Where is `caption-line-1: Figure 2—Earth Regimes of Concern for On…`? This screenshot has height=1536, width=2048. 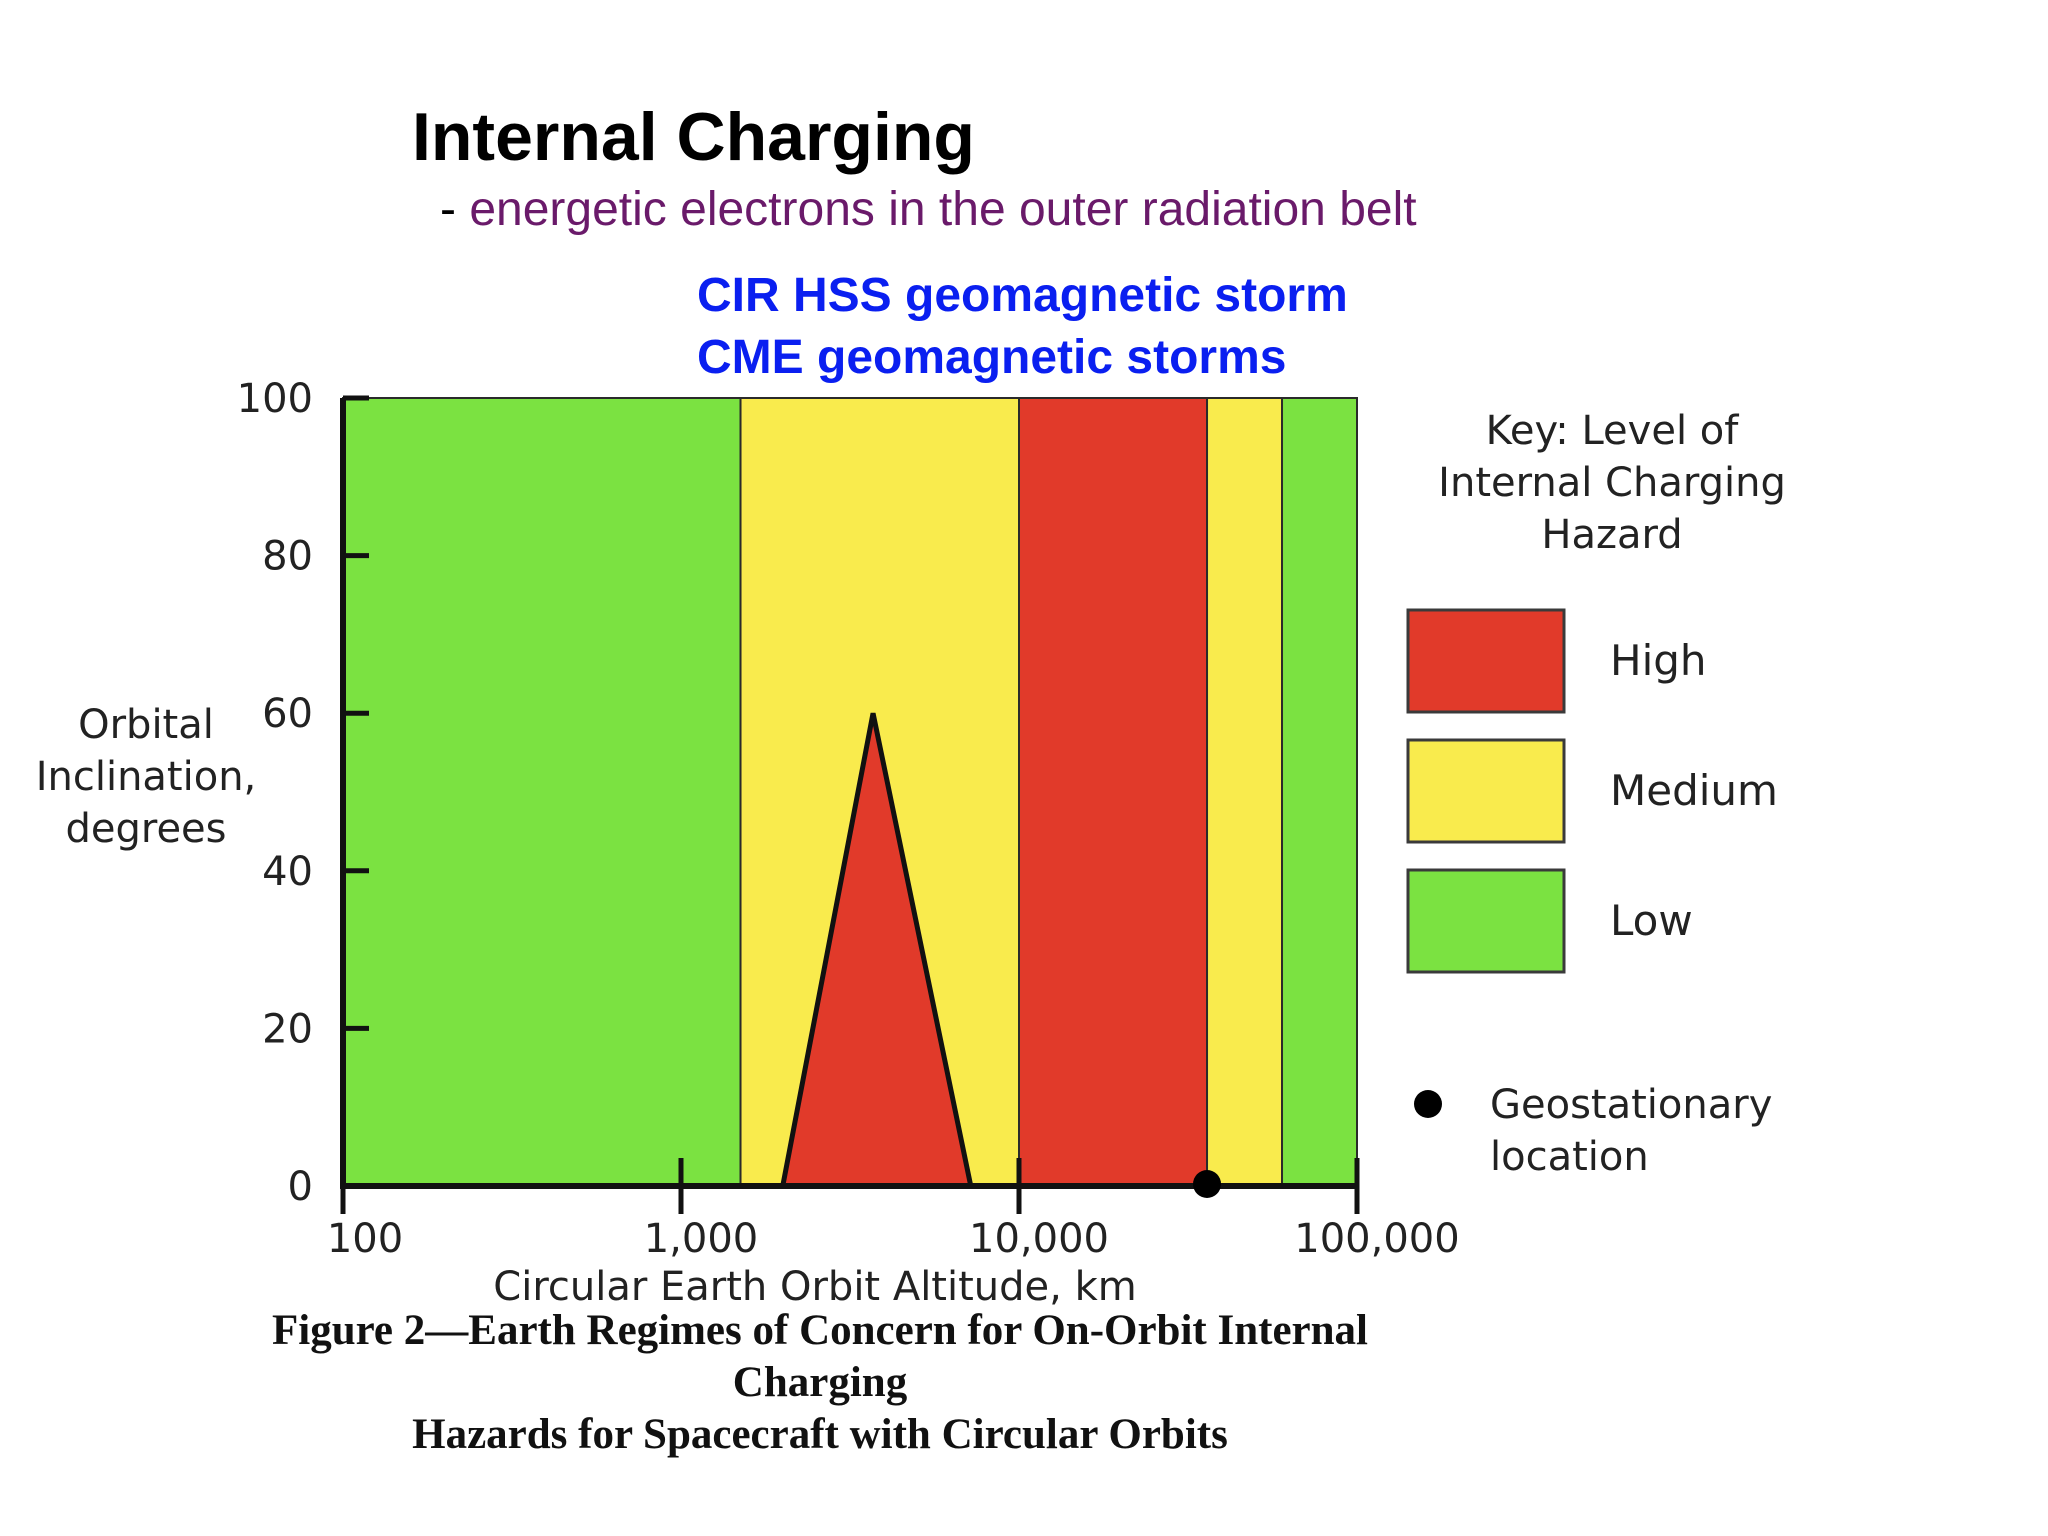
caption-line-1: Figure 2—Earth Regimes of Concern for On… is located at coordinates (820, 1356).